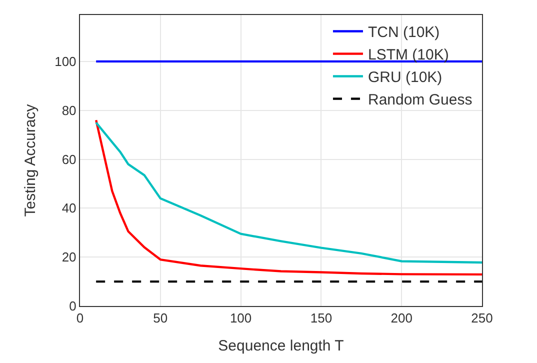 The height and width of the screenshot is (363, 537). I want to click on legend-label: Random Guess, so click(420, 100).